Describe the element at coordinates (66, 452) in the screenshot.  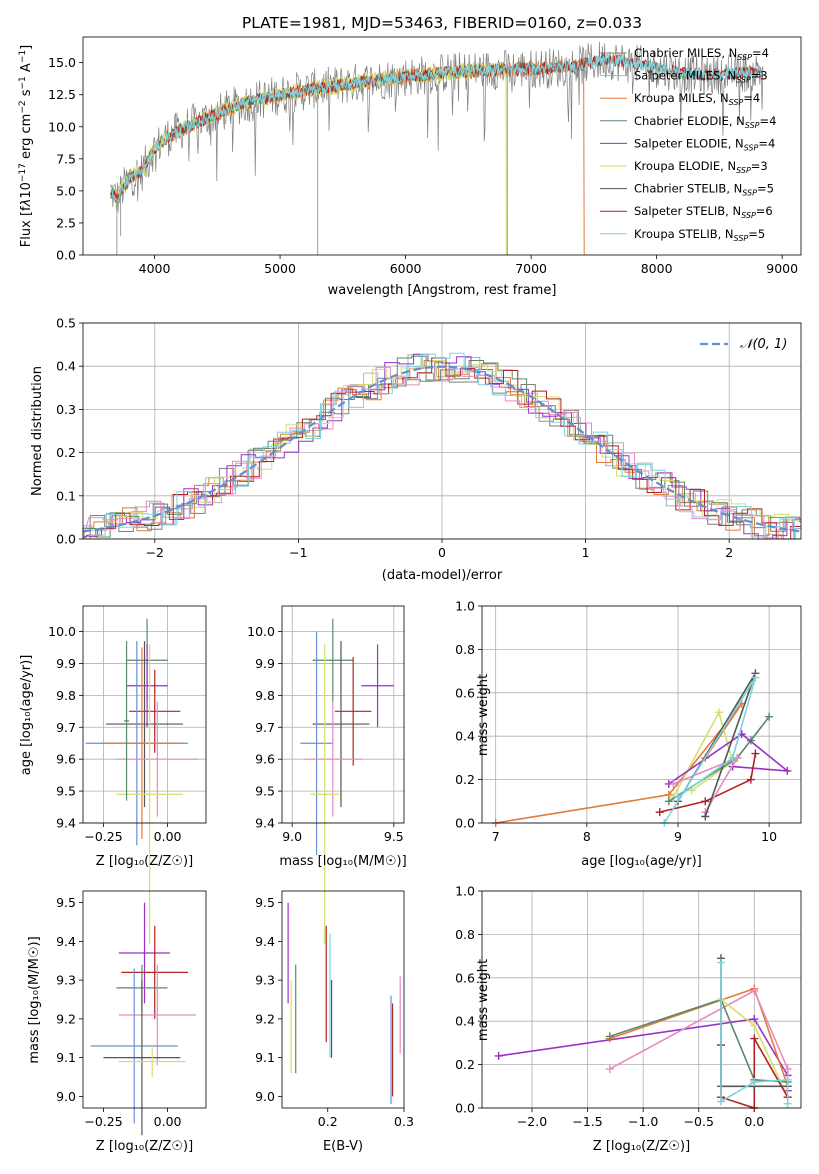
I see `residual-ytick-label: 0.2` at that location.